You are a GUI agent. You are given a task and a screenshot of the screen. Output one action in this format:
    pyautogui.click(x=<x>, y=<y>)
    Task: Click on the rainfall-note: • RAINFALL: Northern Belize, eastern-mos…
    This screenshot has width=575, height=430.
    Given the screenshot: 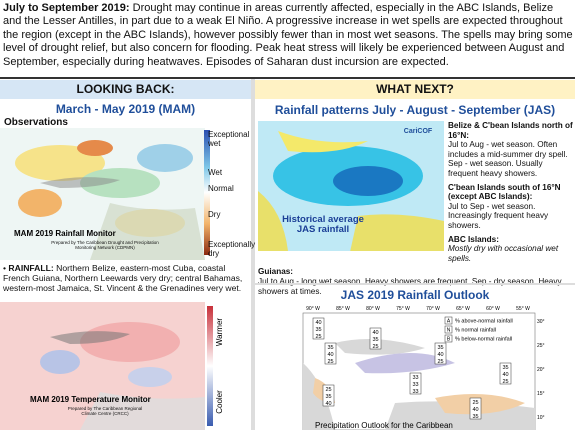 What is the action you would take?
    pyautogui.click(x=123, y=278)
    